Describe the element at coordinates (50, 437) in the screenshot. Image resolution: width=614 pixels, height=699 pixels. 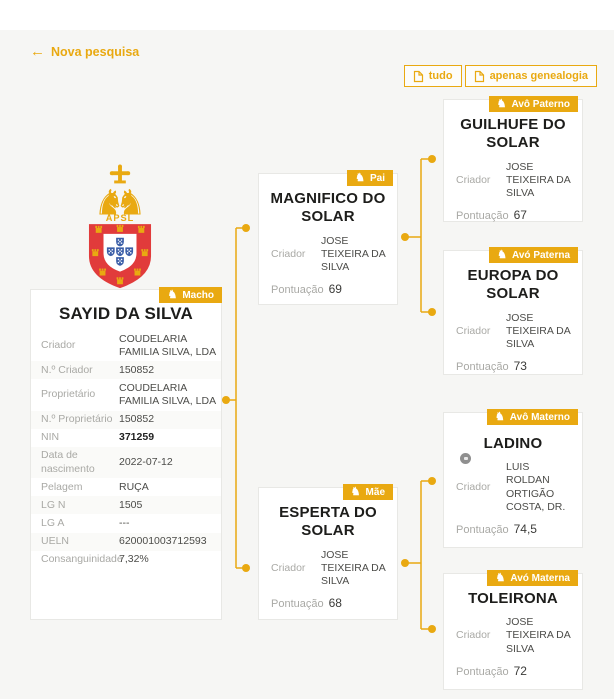
I see `field-label: NIN` at that location.